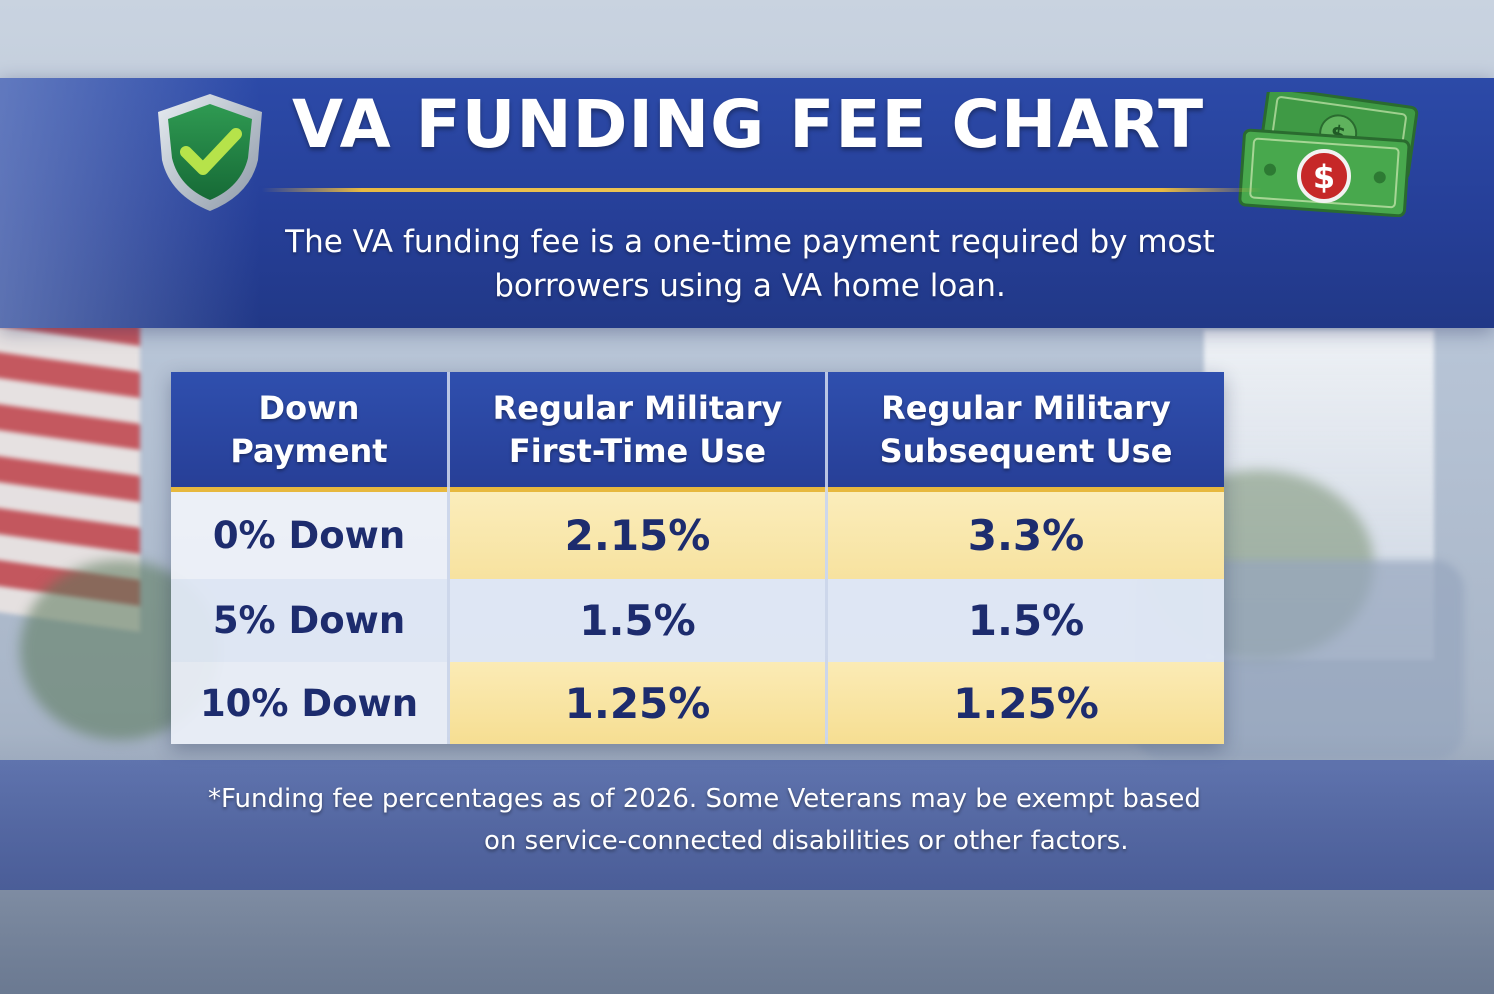 This screenshot has height=994, width=1494. I want to click on footnote-band, so click(747, 825).